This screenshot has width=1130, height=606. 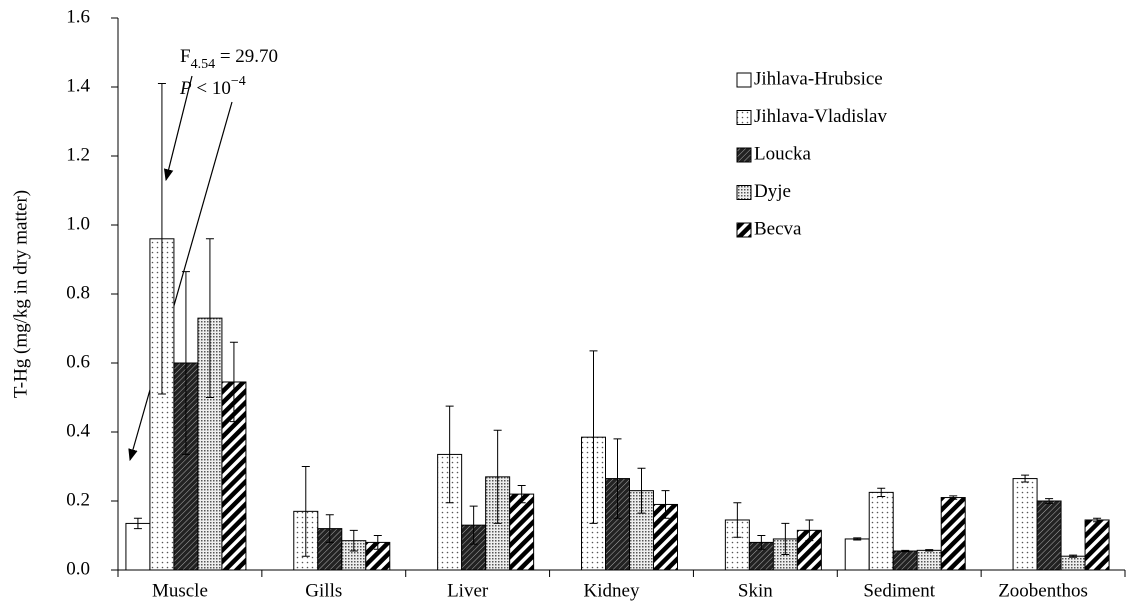 I want to click on legend-label: Becva, so click(x=778, y=228).